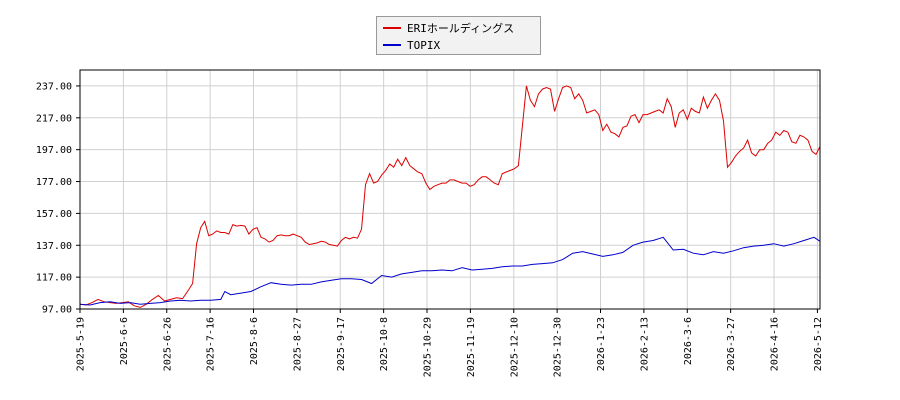  I want to click on y-tick-label: 137.00, so click(54, 246).